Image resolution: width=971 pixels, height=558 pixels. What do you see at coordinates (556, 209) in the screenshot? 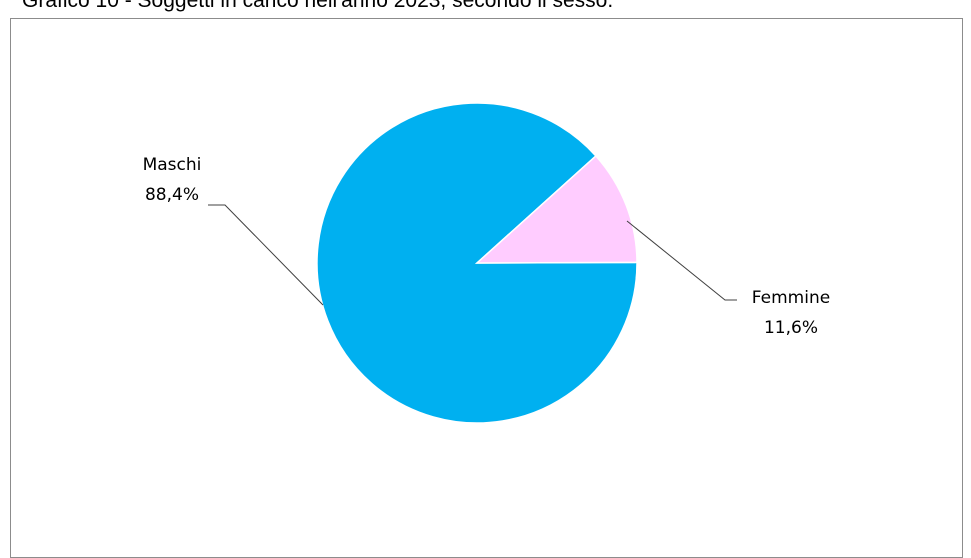
I see `pie-slice-femmine` at bounding box center [556, 209].